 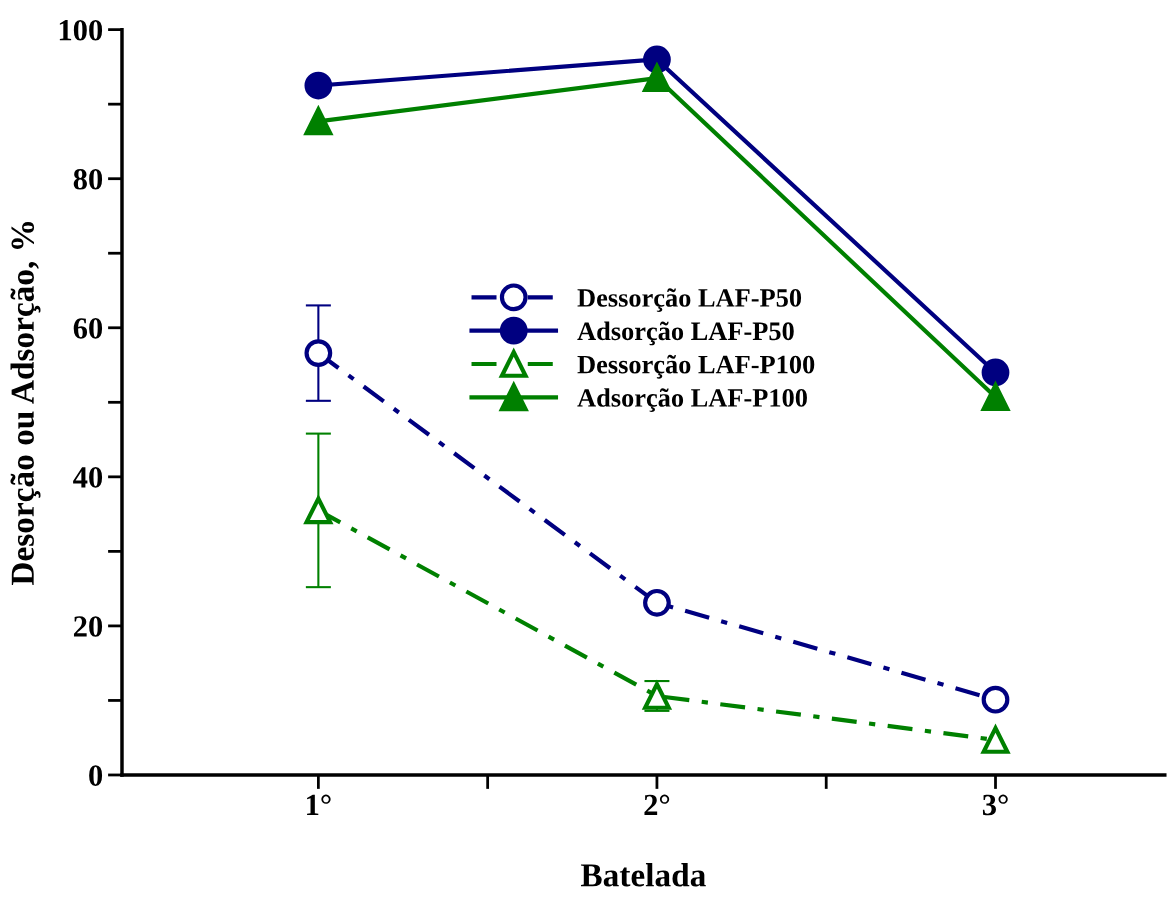 I want to click on x-tick-label: 1°, so click(x=319, y=804).